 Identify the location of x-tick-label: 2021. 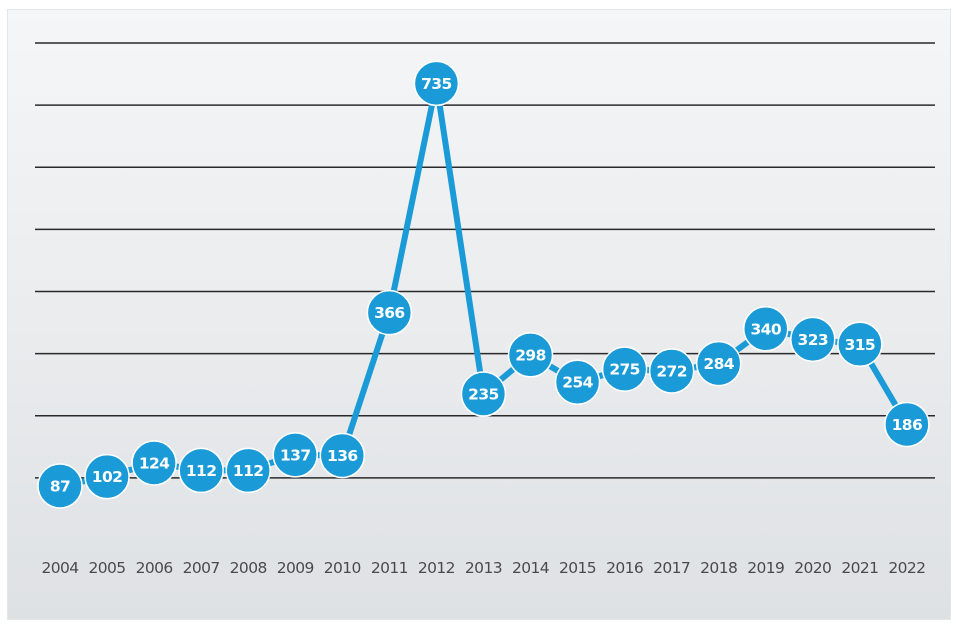
(859, 568).